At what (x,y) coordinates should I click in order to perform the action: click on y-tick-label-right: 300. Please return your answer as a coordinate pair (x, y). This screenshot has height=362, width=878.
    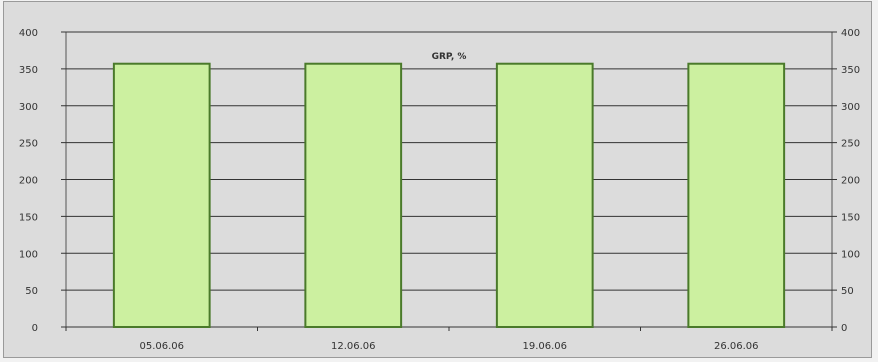
    Looking at the image, I should click on (850, 107).